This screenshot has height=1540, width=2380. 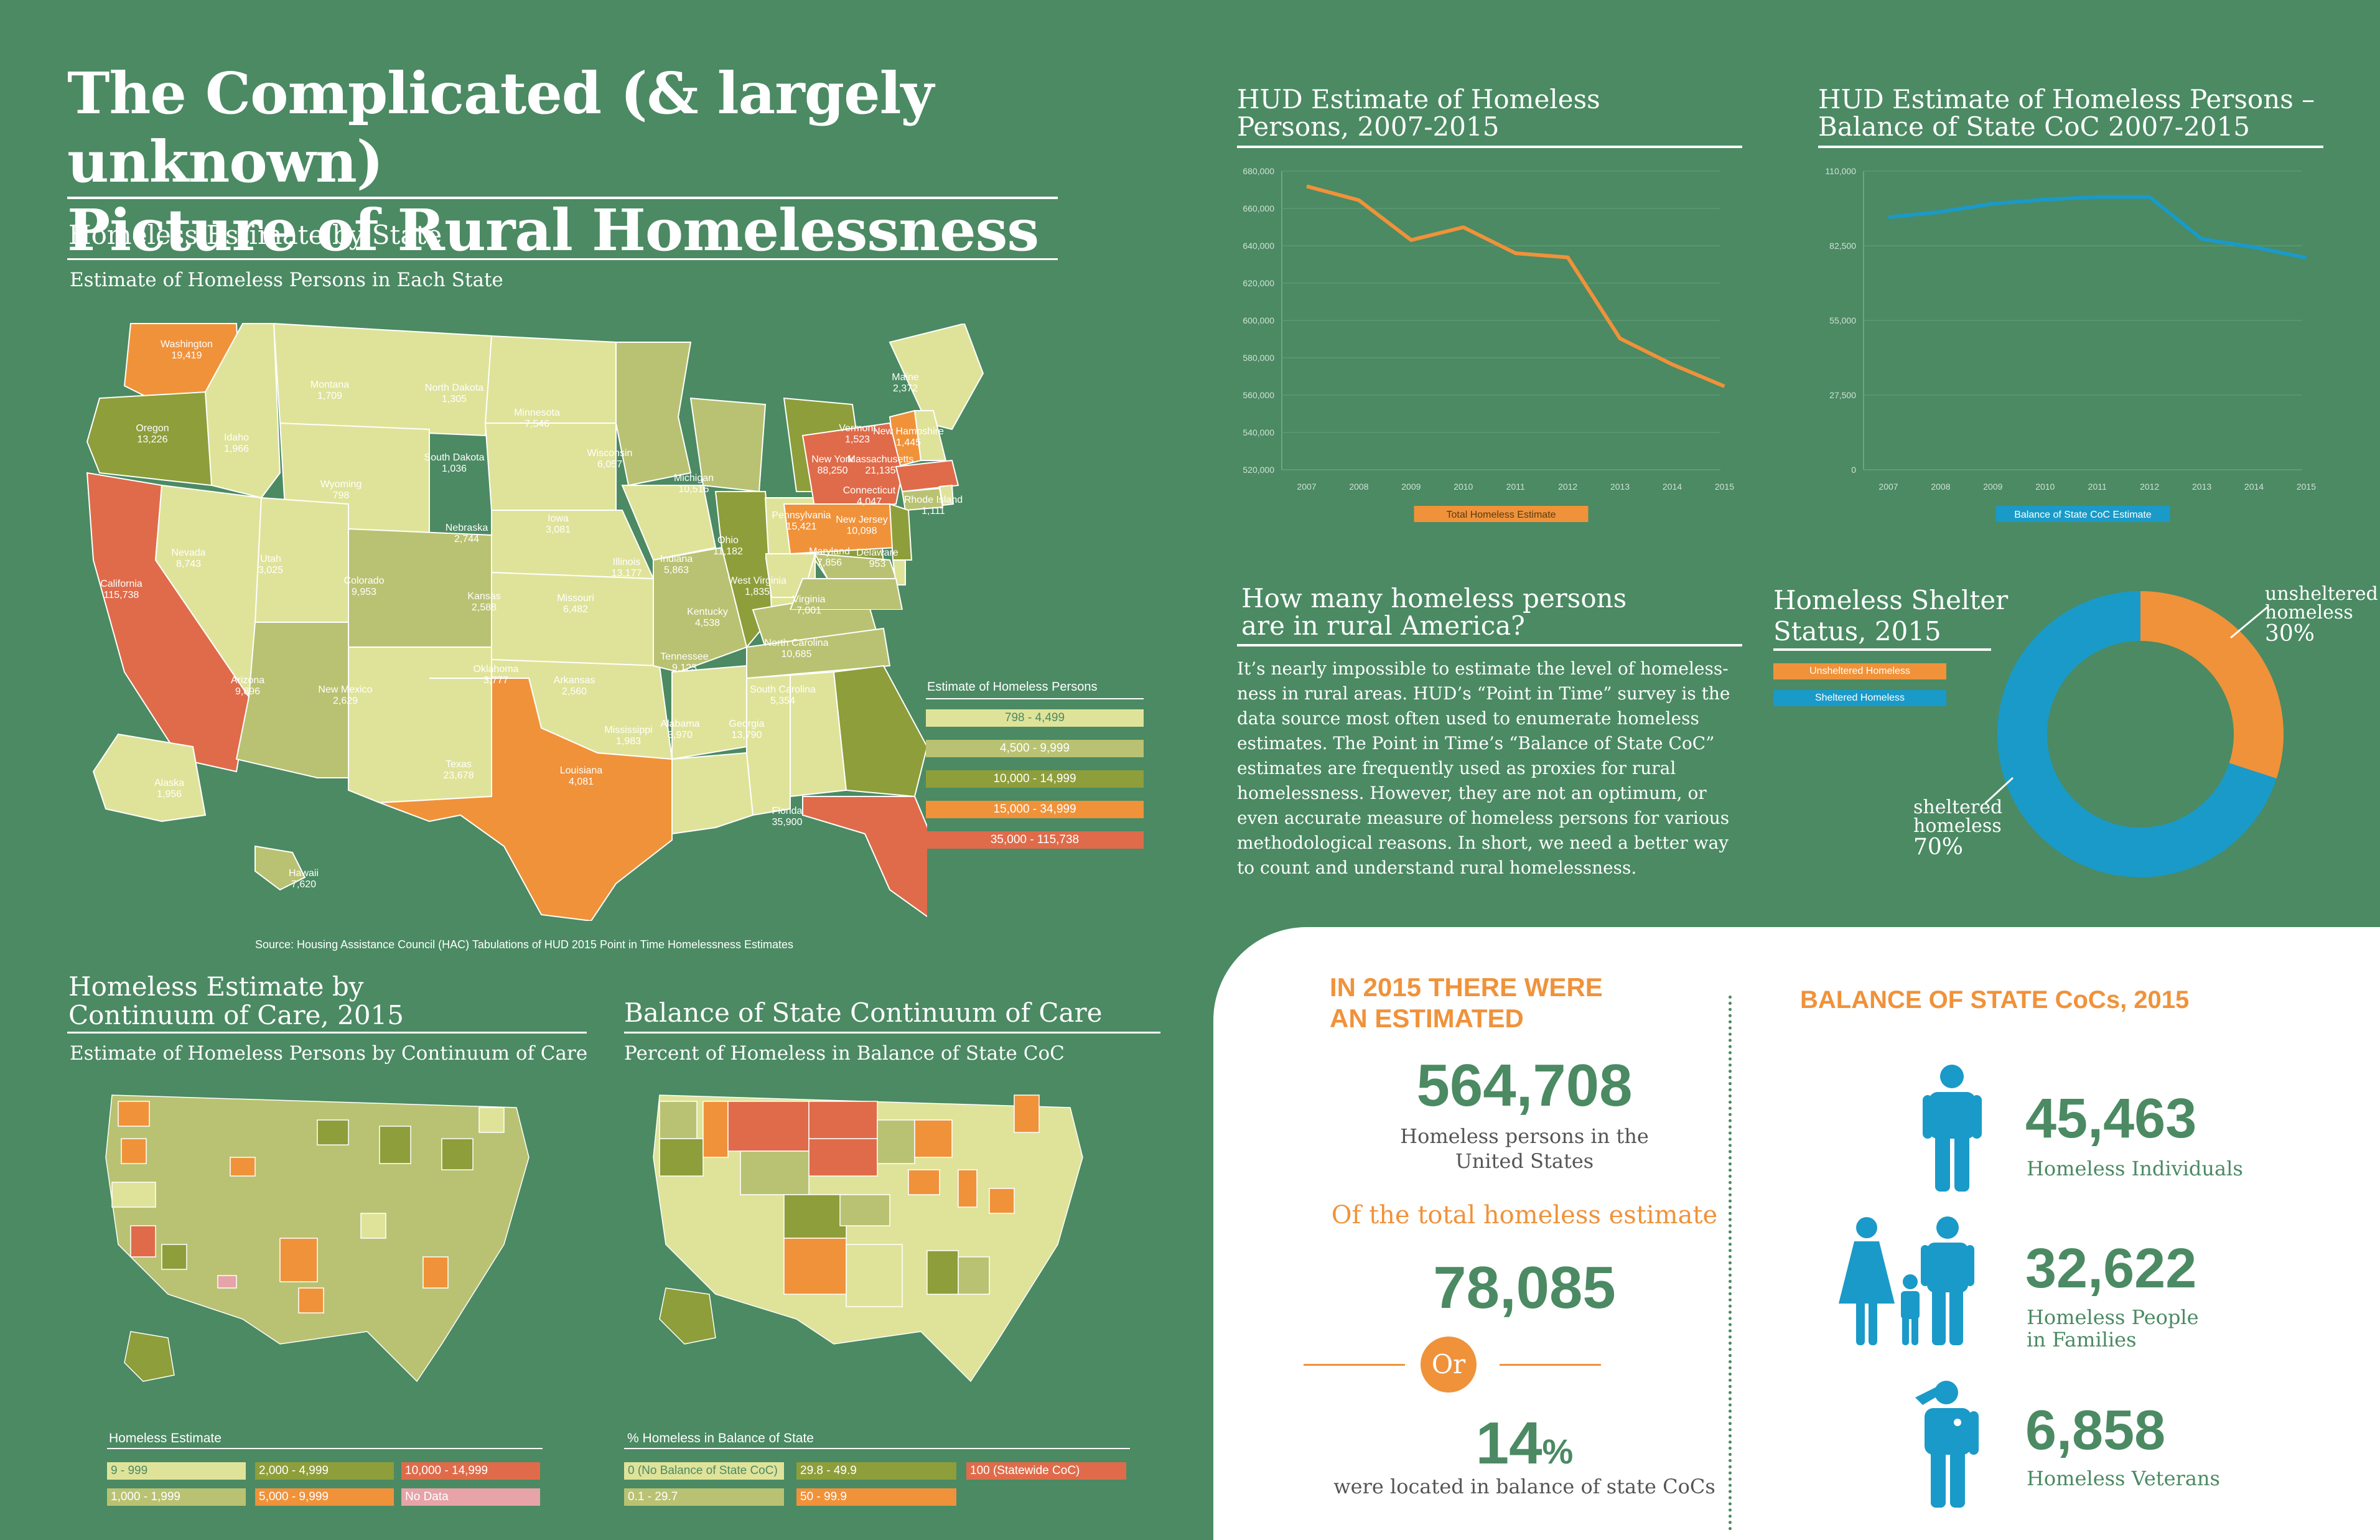 What do you see at coordinates (1882, 649) in the screenshot?
I see `shelter-rule` at bounding box center [1882, 649].